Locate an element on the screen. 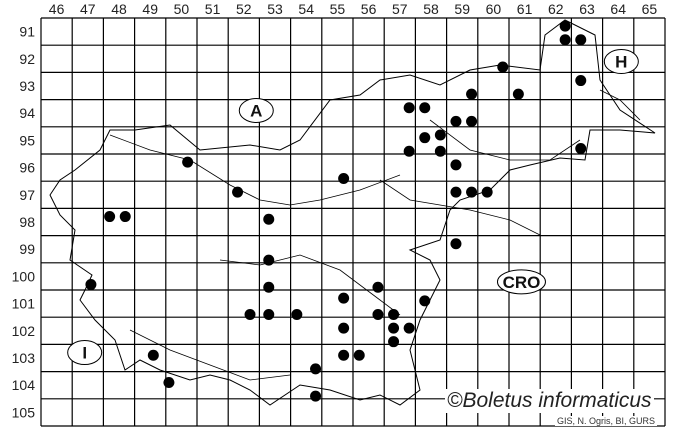  column-tick-label: 46 is located at coordinates (57, 9).